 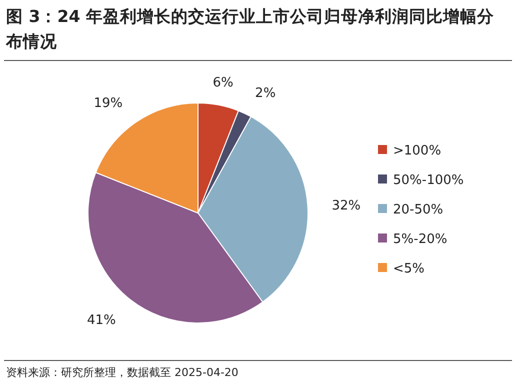 What do you see at coordinates (265, 93) in the screenshot?
I see `data-label: 2%` at bounding box center [265, 93].